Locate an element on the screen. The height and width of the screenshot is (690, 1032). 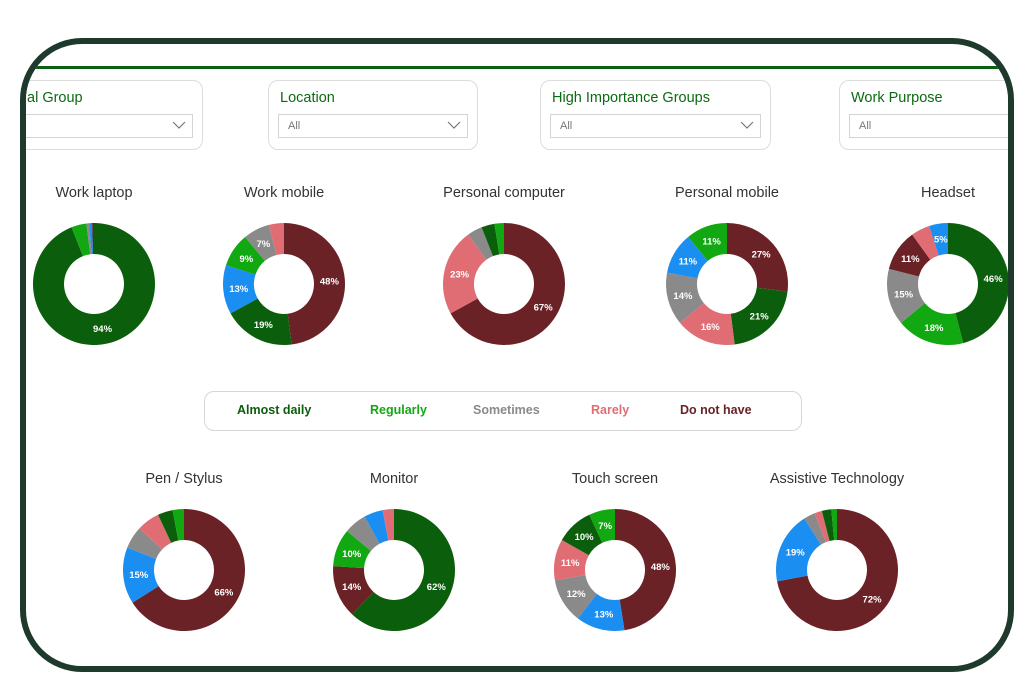
work-mobile-data-label-3: 9% is located at coordinates (247, 259).